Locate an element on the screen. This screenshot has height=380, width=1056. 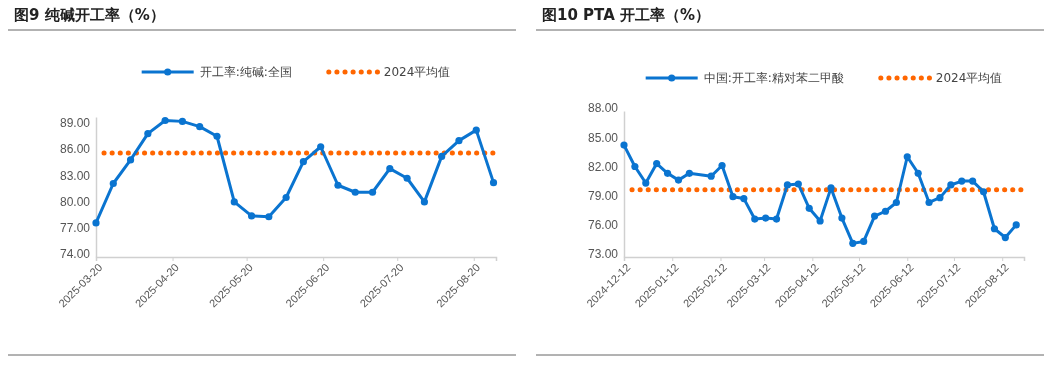
legend-label: 中国:开工率:精对苯二甲酸 is located at coordinates (773, 78).